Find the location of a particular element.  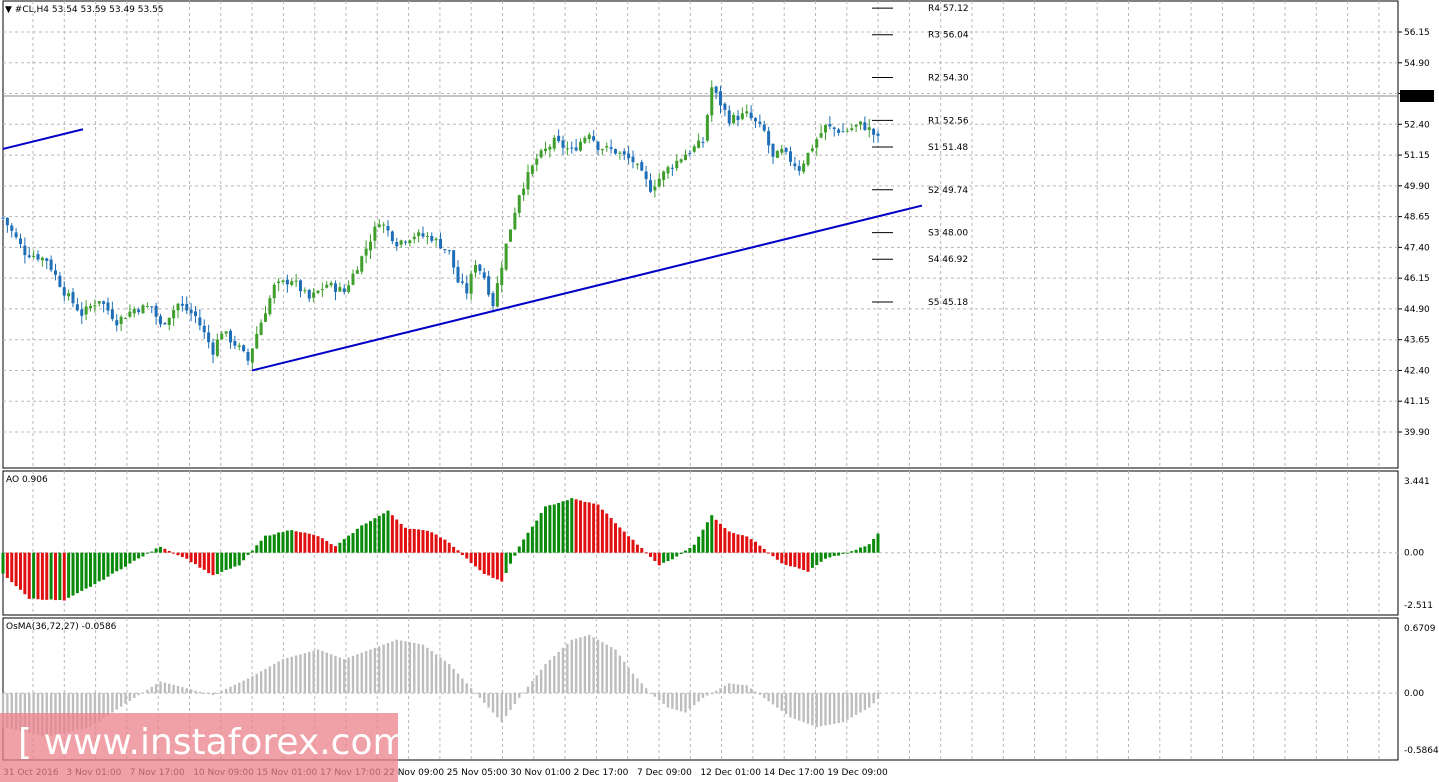

ohlc-values: 53.54 53.59 53.49 53.55 is located at coordinates (107, 10).